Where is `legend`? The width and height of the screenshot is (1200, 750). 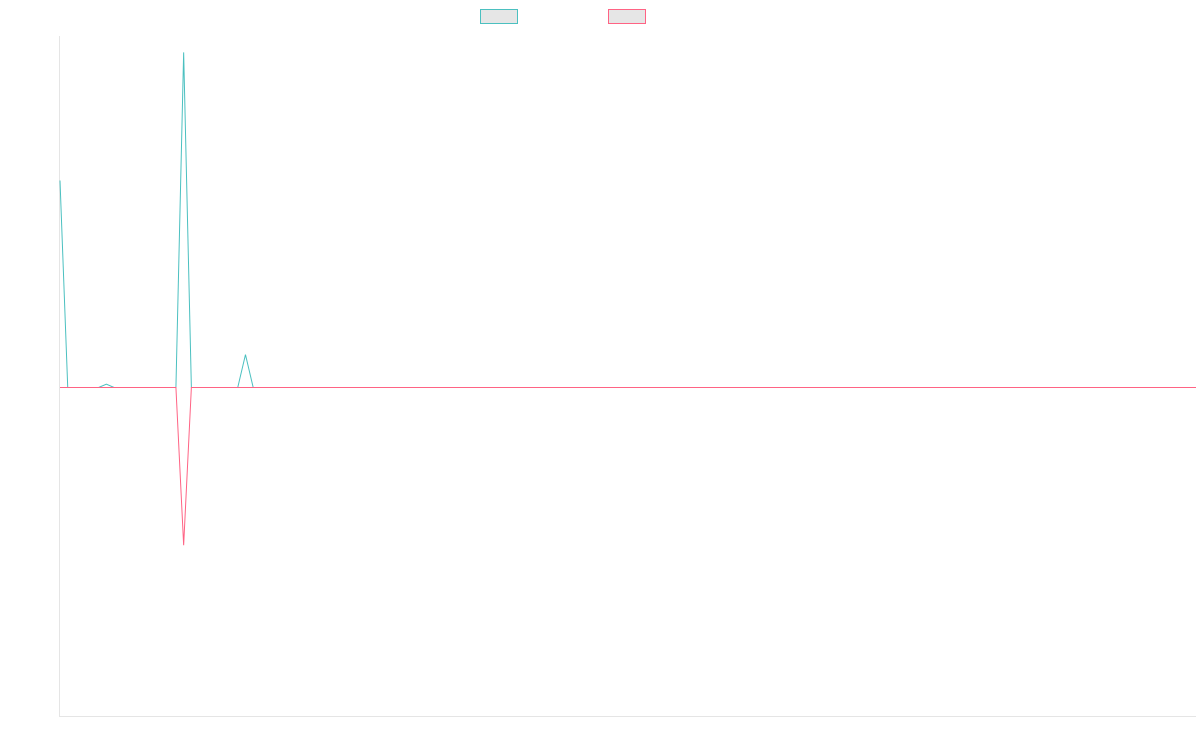
legend is located at coordinates (566, 16).